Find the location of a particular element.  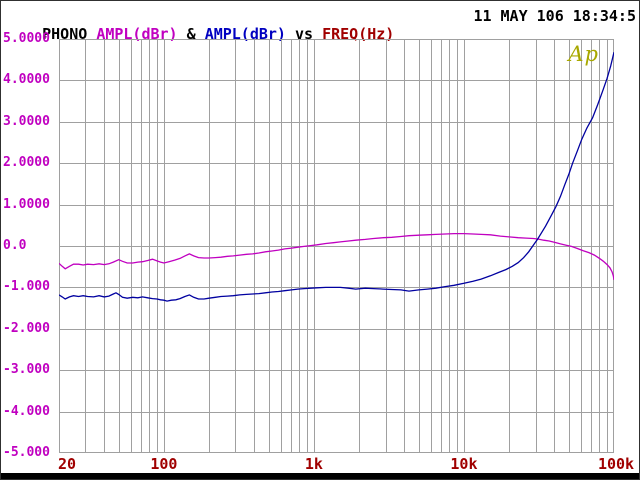

y-axis-tick-label: 1.0000 is located at coordinates (26, 204).